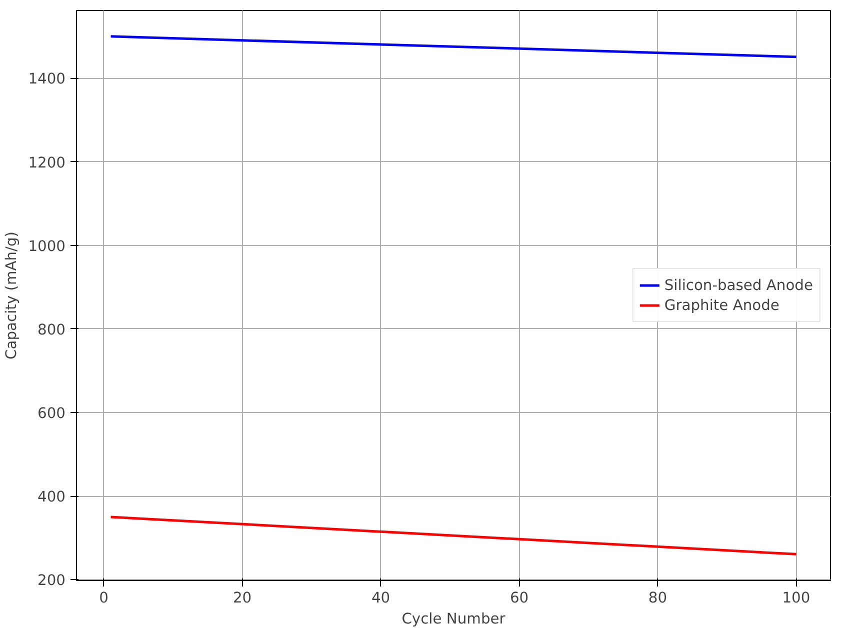 This screenshot has width=848, height=637. What do you see at coordinates (519, 598) in the screenshot?
I see `x-tick-label: 60` at bounding box center [519, 598].